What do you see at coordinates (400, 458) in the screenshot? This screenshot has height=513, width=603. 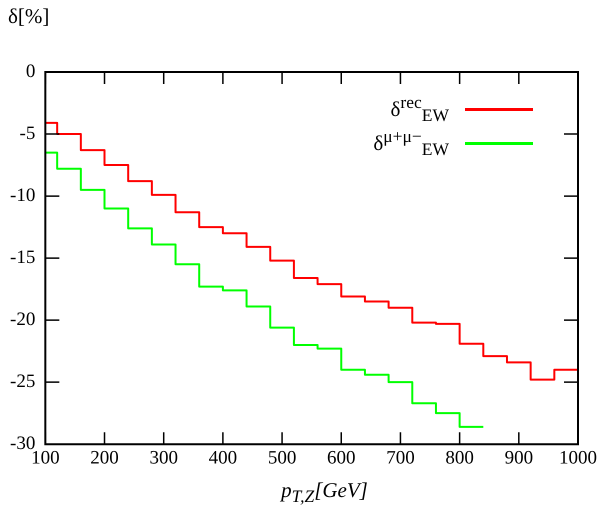 I see `x-tick-label: 700` at bounding box center [400, 458].